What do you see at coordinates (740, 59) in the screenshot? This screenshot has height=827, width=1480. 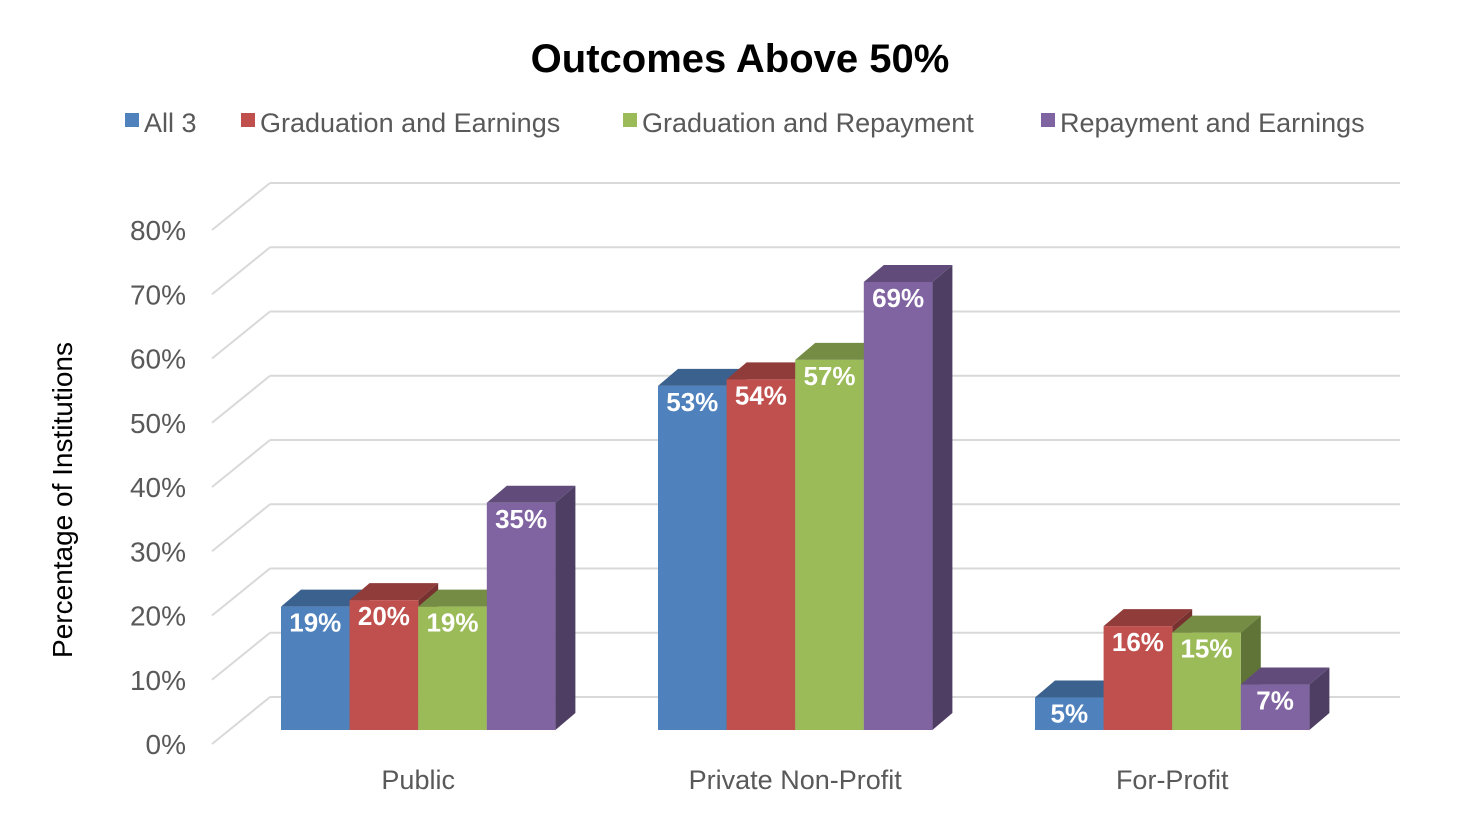 I see `chart-title: Outcomes Above 50%` at bounding box center [740, 59].